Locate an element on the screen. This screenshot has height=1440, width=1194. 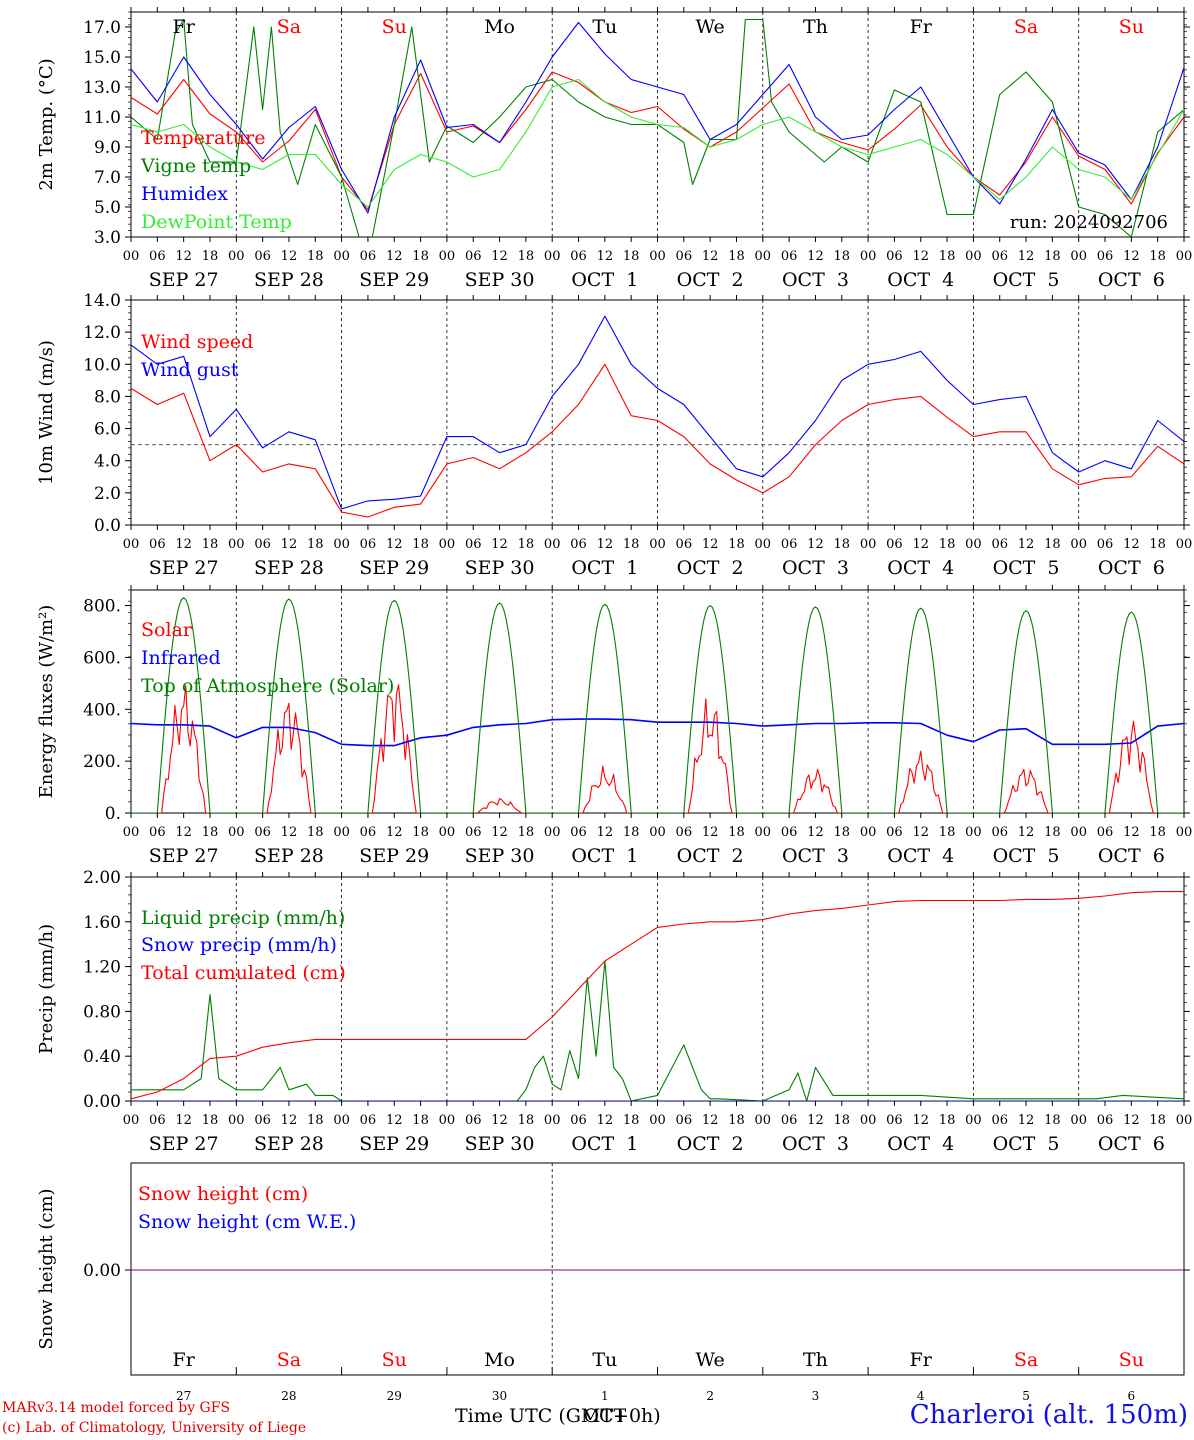
panel-frame is located at coordinates (657, 701).